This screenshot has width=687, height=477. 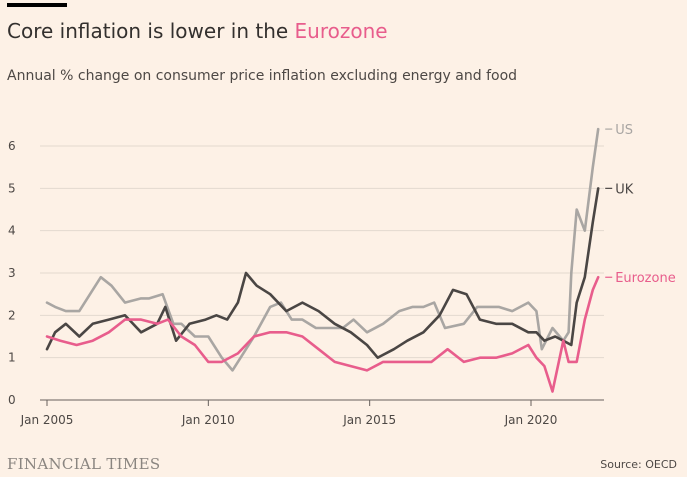 What do you see at coordinates (638, 464) in the screenshot?
I see `source-note: Source: OECD` at bounding box center [638, 464].